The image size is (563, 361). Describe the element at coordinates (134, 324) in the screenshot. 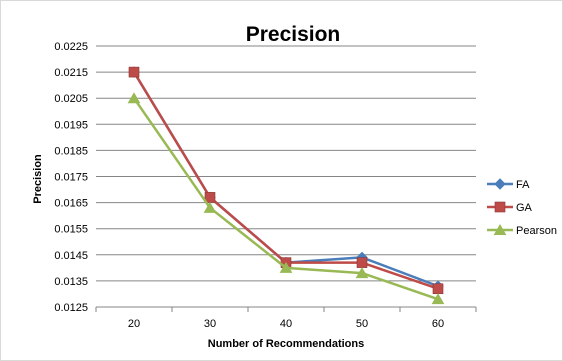

I see `x-tick-label: 20` at that location.